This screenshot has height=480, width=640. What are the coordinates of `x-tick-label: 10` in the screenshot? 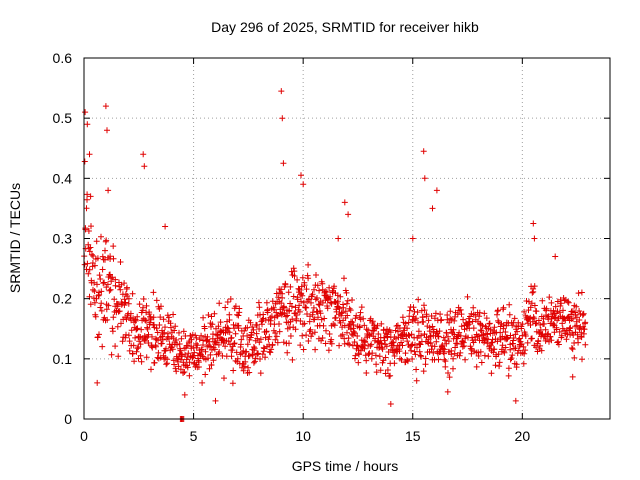 It's located at (303, 436).